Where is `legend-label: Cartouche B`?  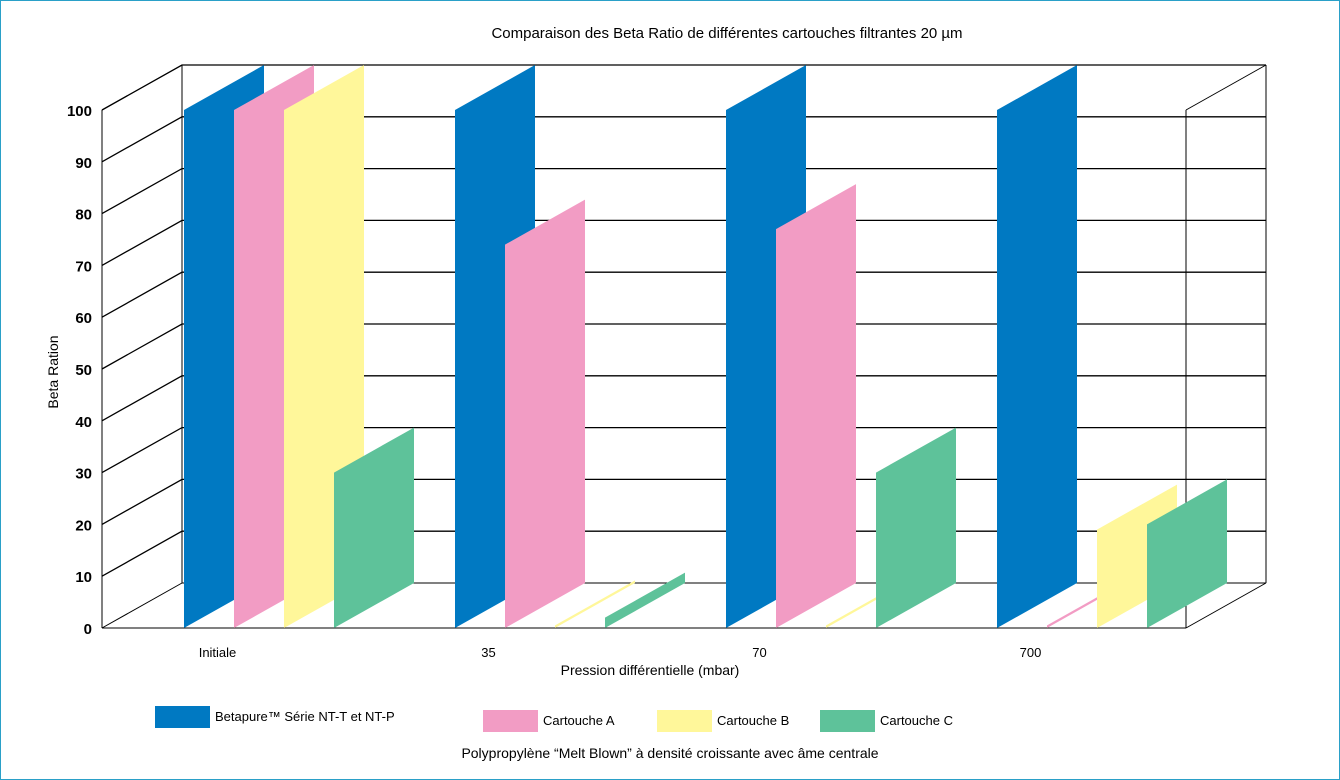
legend-label: Cartouche B is located at coordinates (753, 720).